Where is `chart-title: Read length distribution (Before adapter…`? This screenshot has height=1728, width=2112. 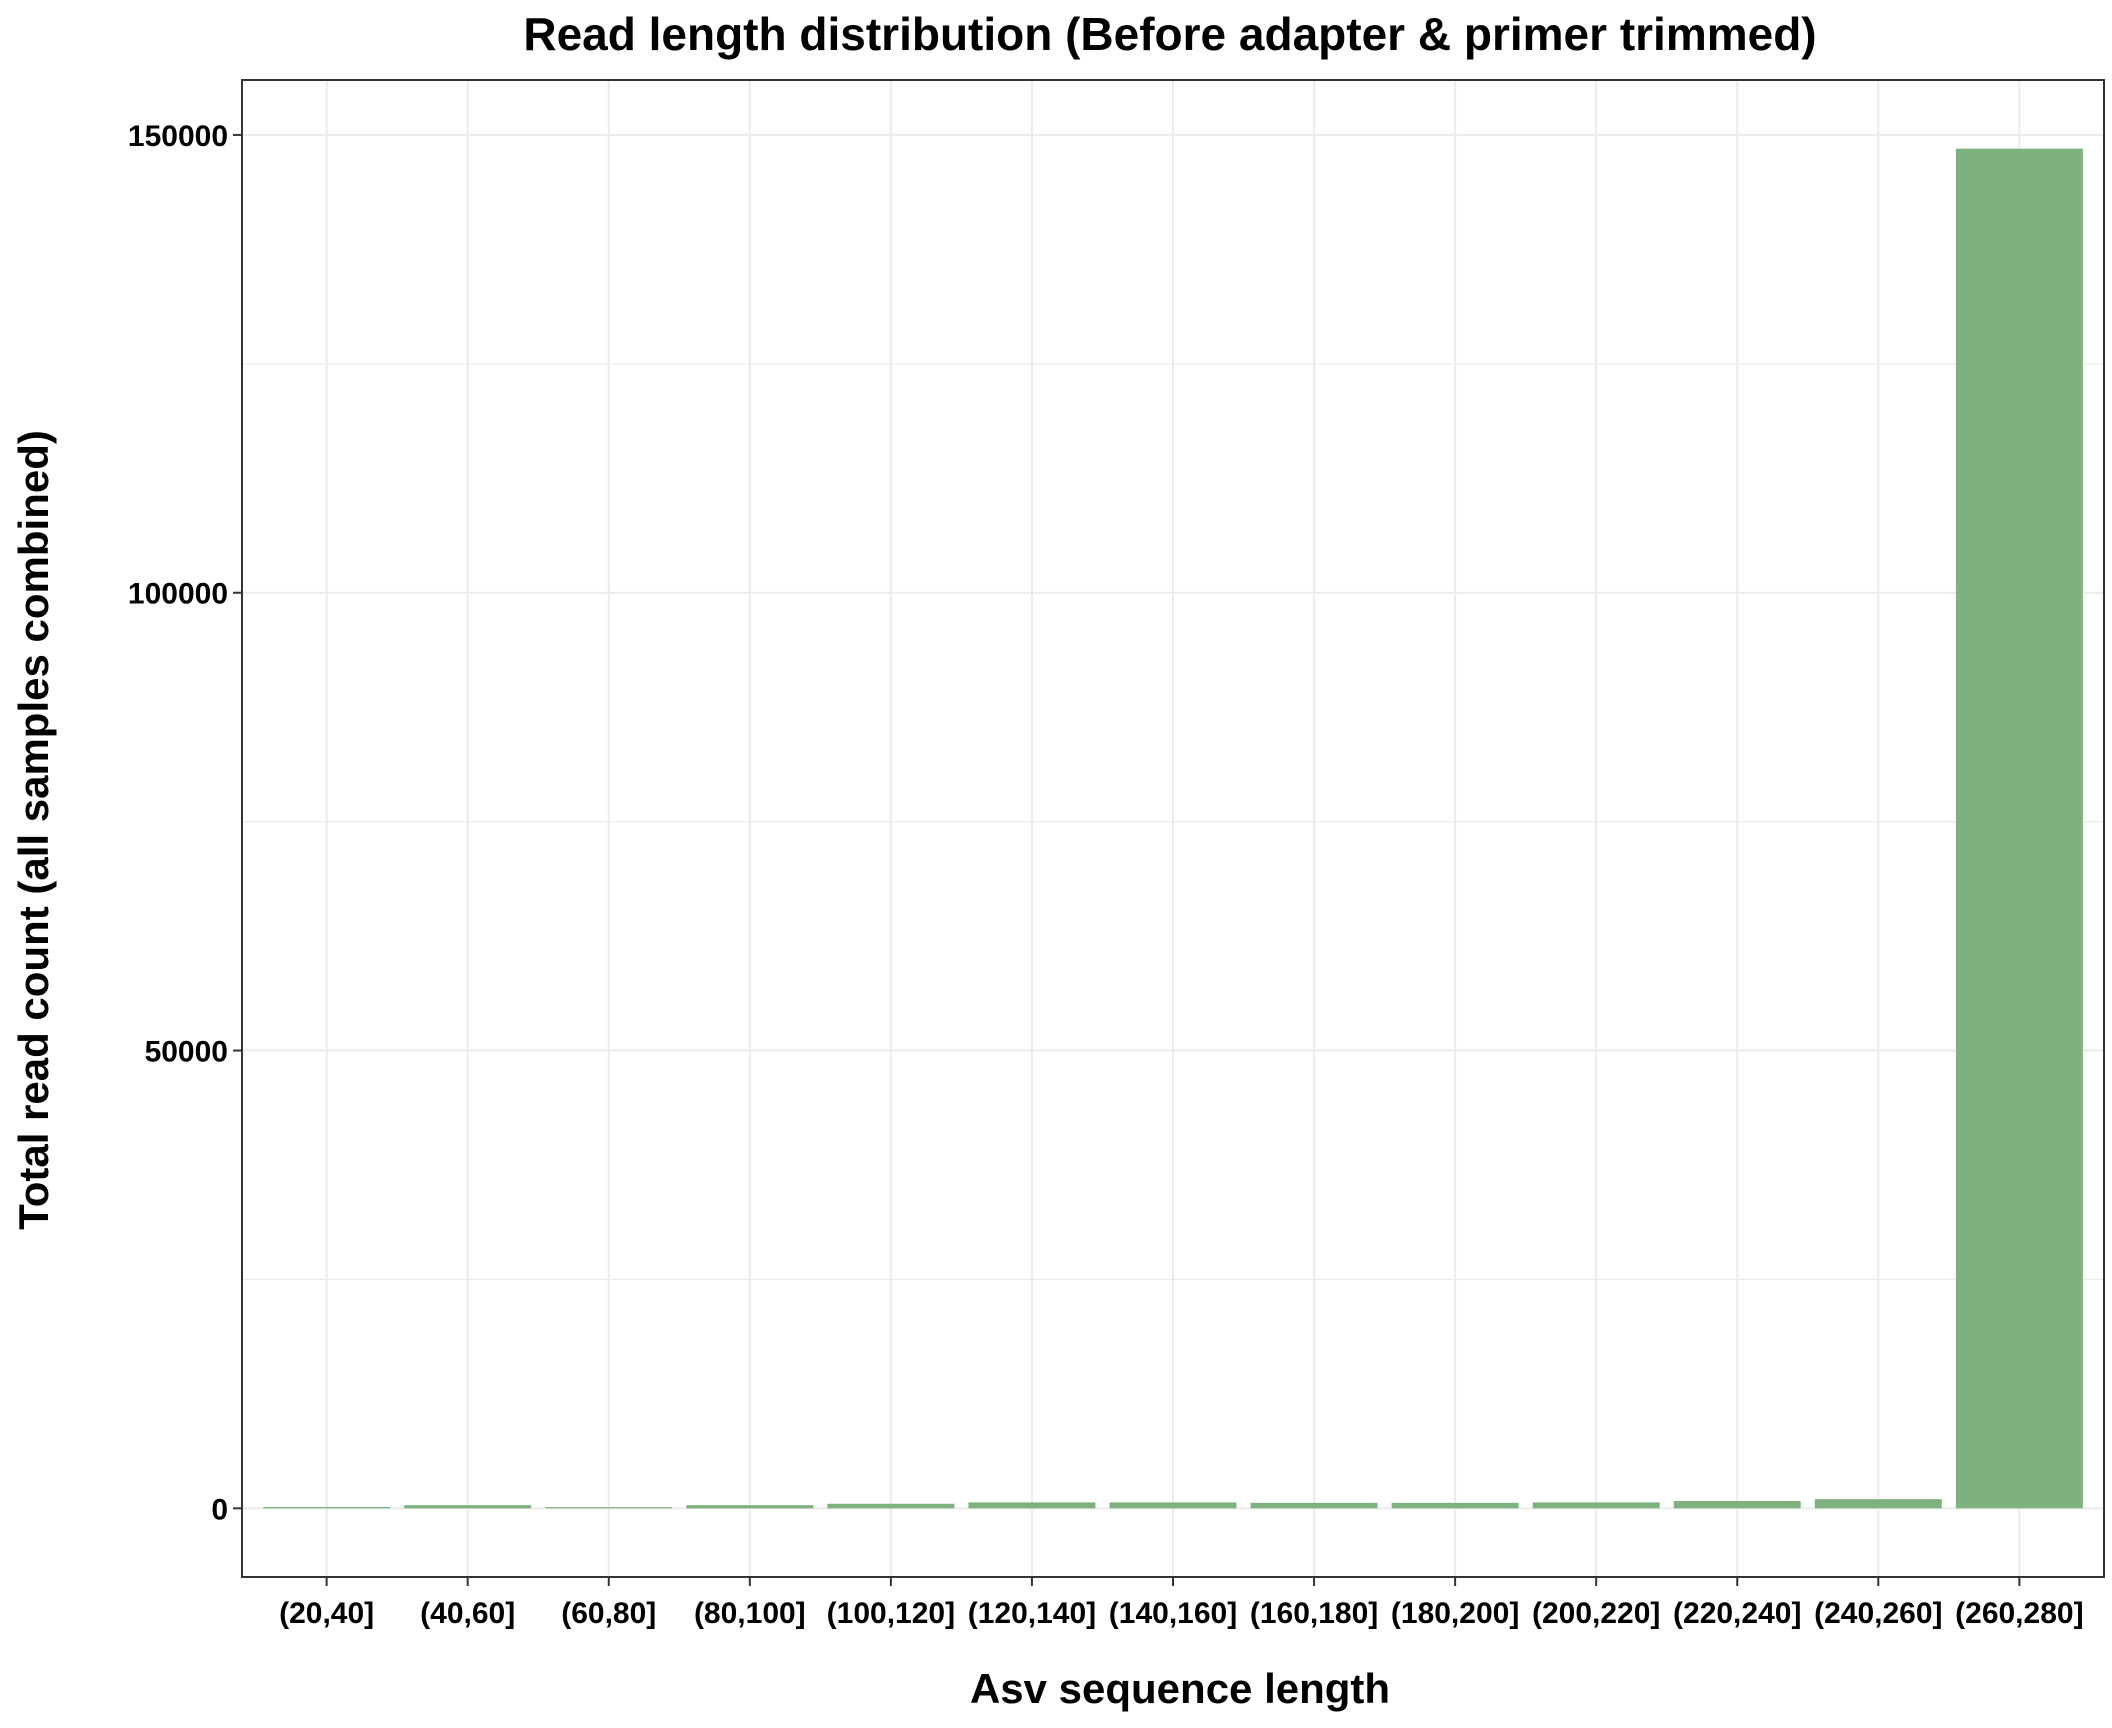
chart-title: Read length distribution (Before adapter… is located at coordinates (1169, 34).